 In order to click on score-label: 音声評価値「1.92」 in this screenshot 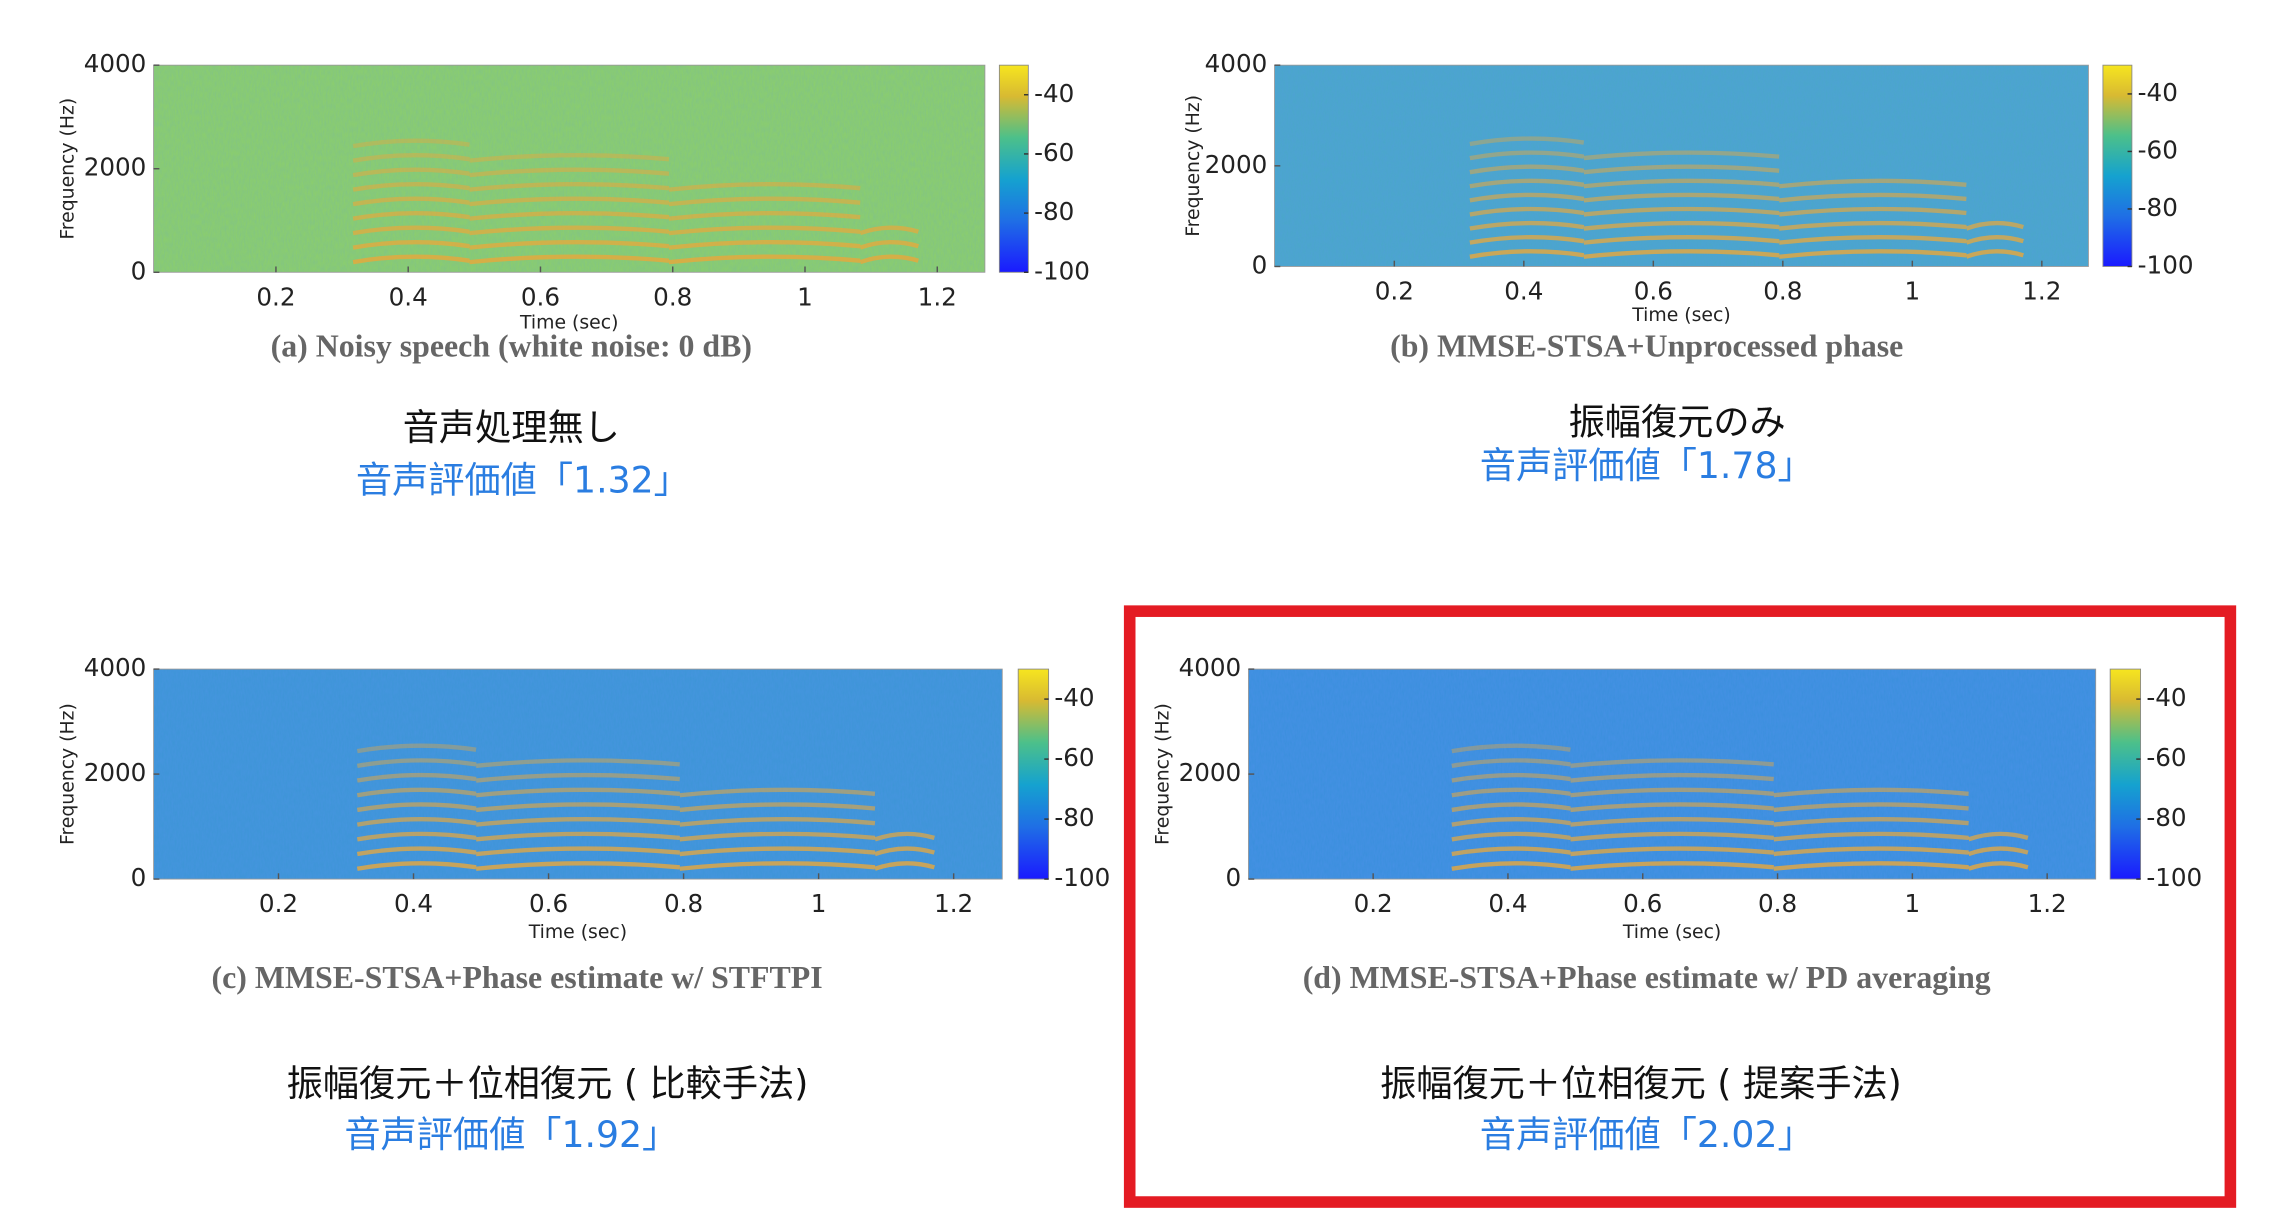, I will do `click(511, 1134)`.